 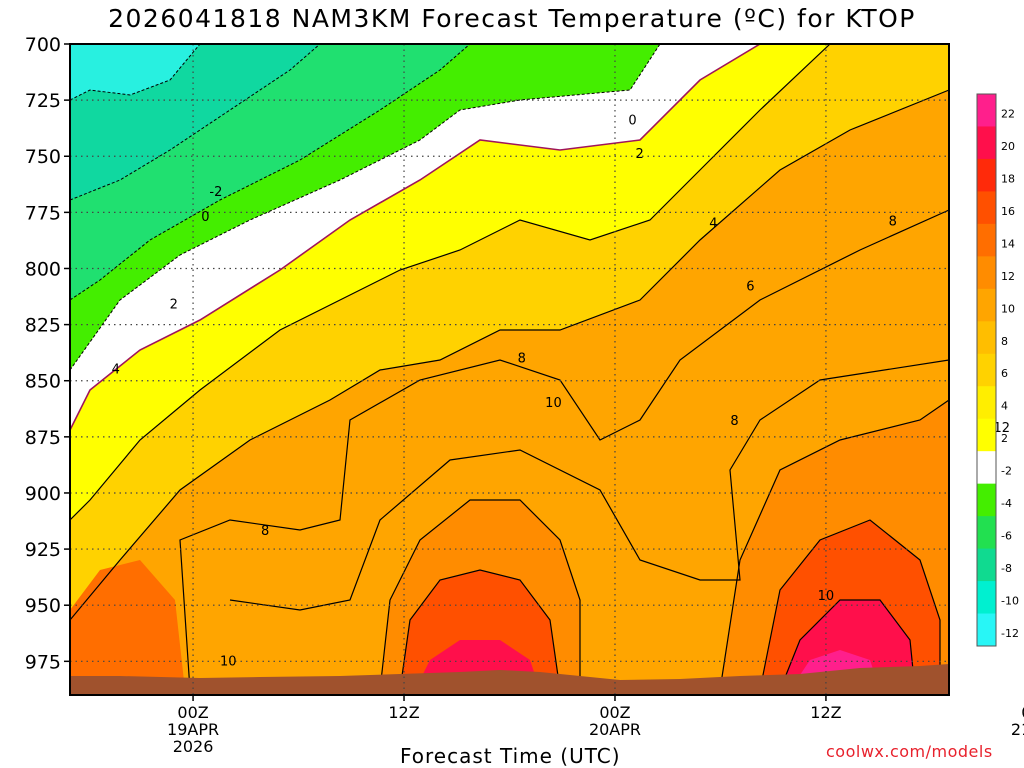 What do you see at coordinates (1006, 568) in the screenshot?
I see `colorbar-label: -8` at bounding box center [1006, 568].